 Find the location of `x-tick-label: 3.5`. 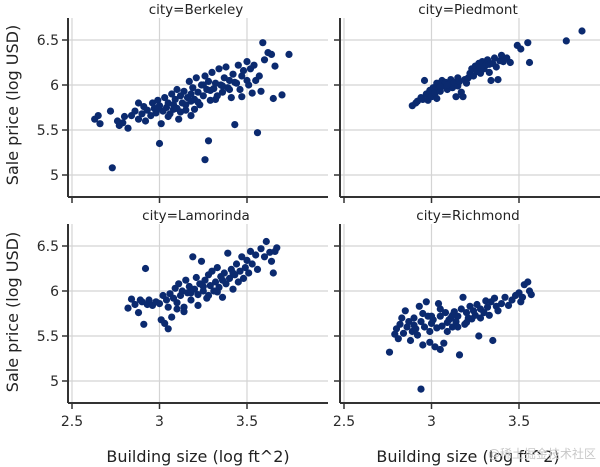

x-tick-label: 3.5 is located at coordinates (247, 422).